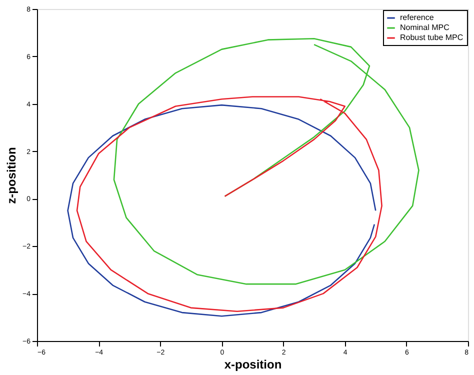 The width and height of the screenshot is (474, 375). I want to click on legend-label: reference, so click(417, 17).